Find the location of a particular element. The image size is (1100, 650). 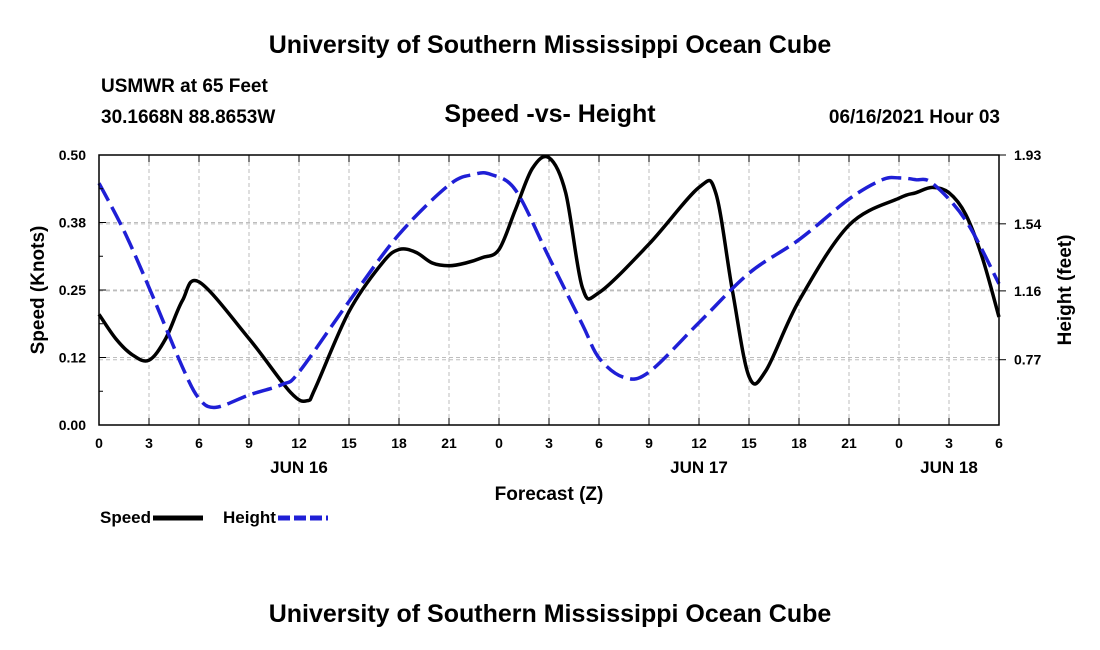

station-label: USMWR at 65 Feet is located at coordinates (184, 86).